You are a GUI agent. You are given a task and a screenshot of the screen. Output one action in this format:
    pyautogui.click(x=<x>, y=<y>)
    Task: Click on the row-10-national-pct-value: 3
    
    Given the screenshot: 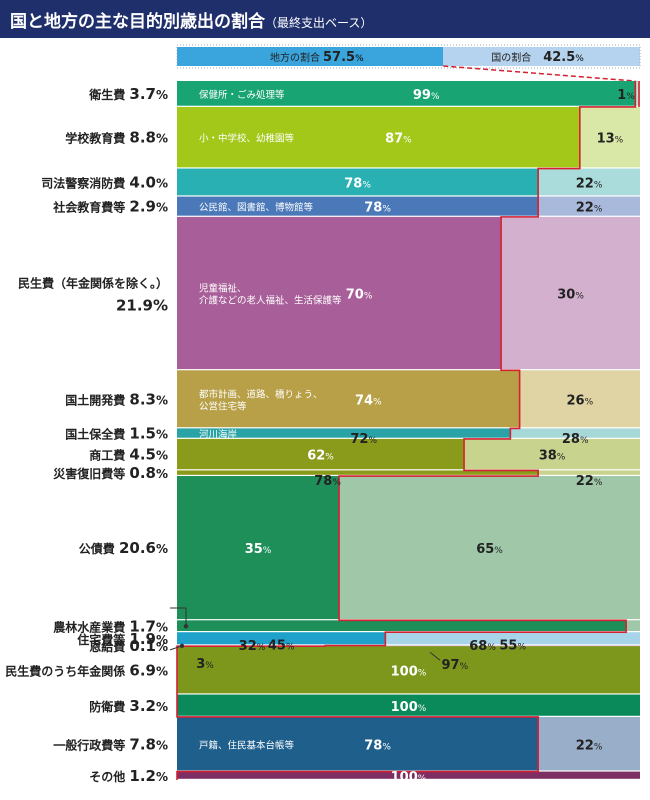 What is the action you would take?
    pyautogui.click(x=200, y=664)
    